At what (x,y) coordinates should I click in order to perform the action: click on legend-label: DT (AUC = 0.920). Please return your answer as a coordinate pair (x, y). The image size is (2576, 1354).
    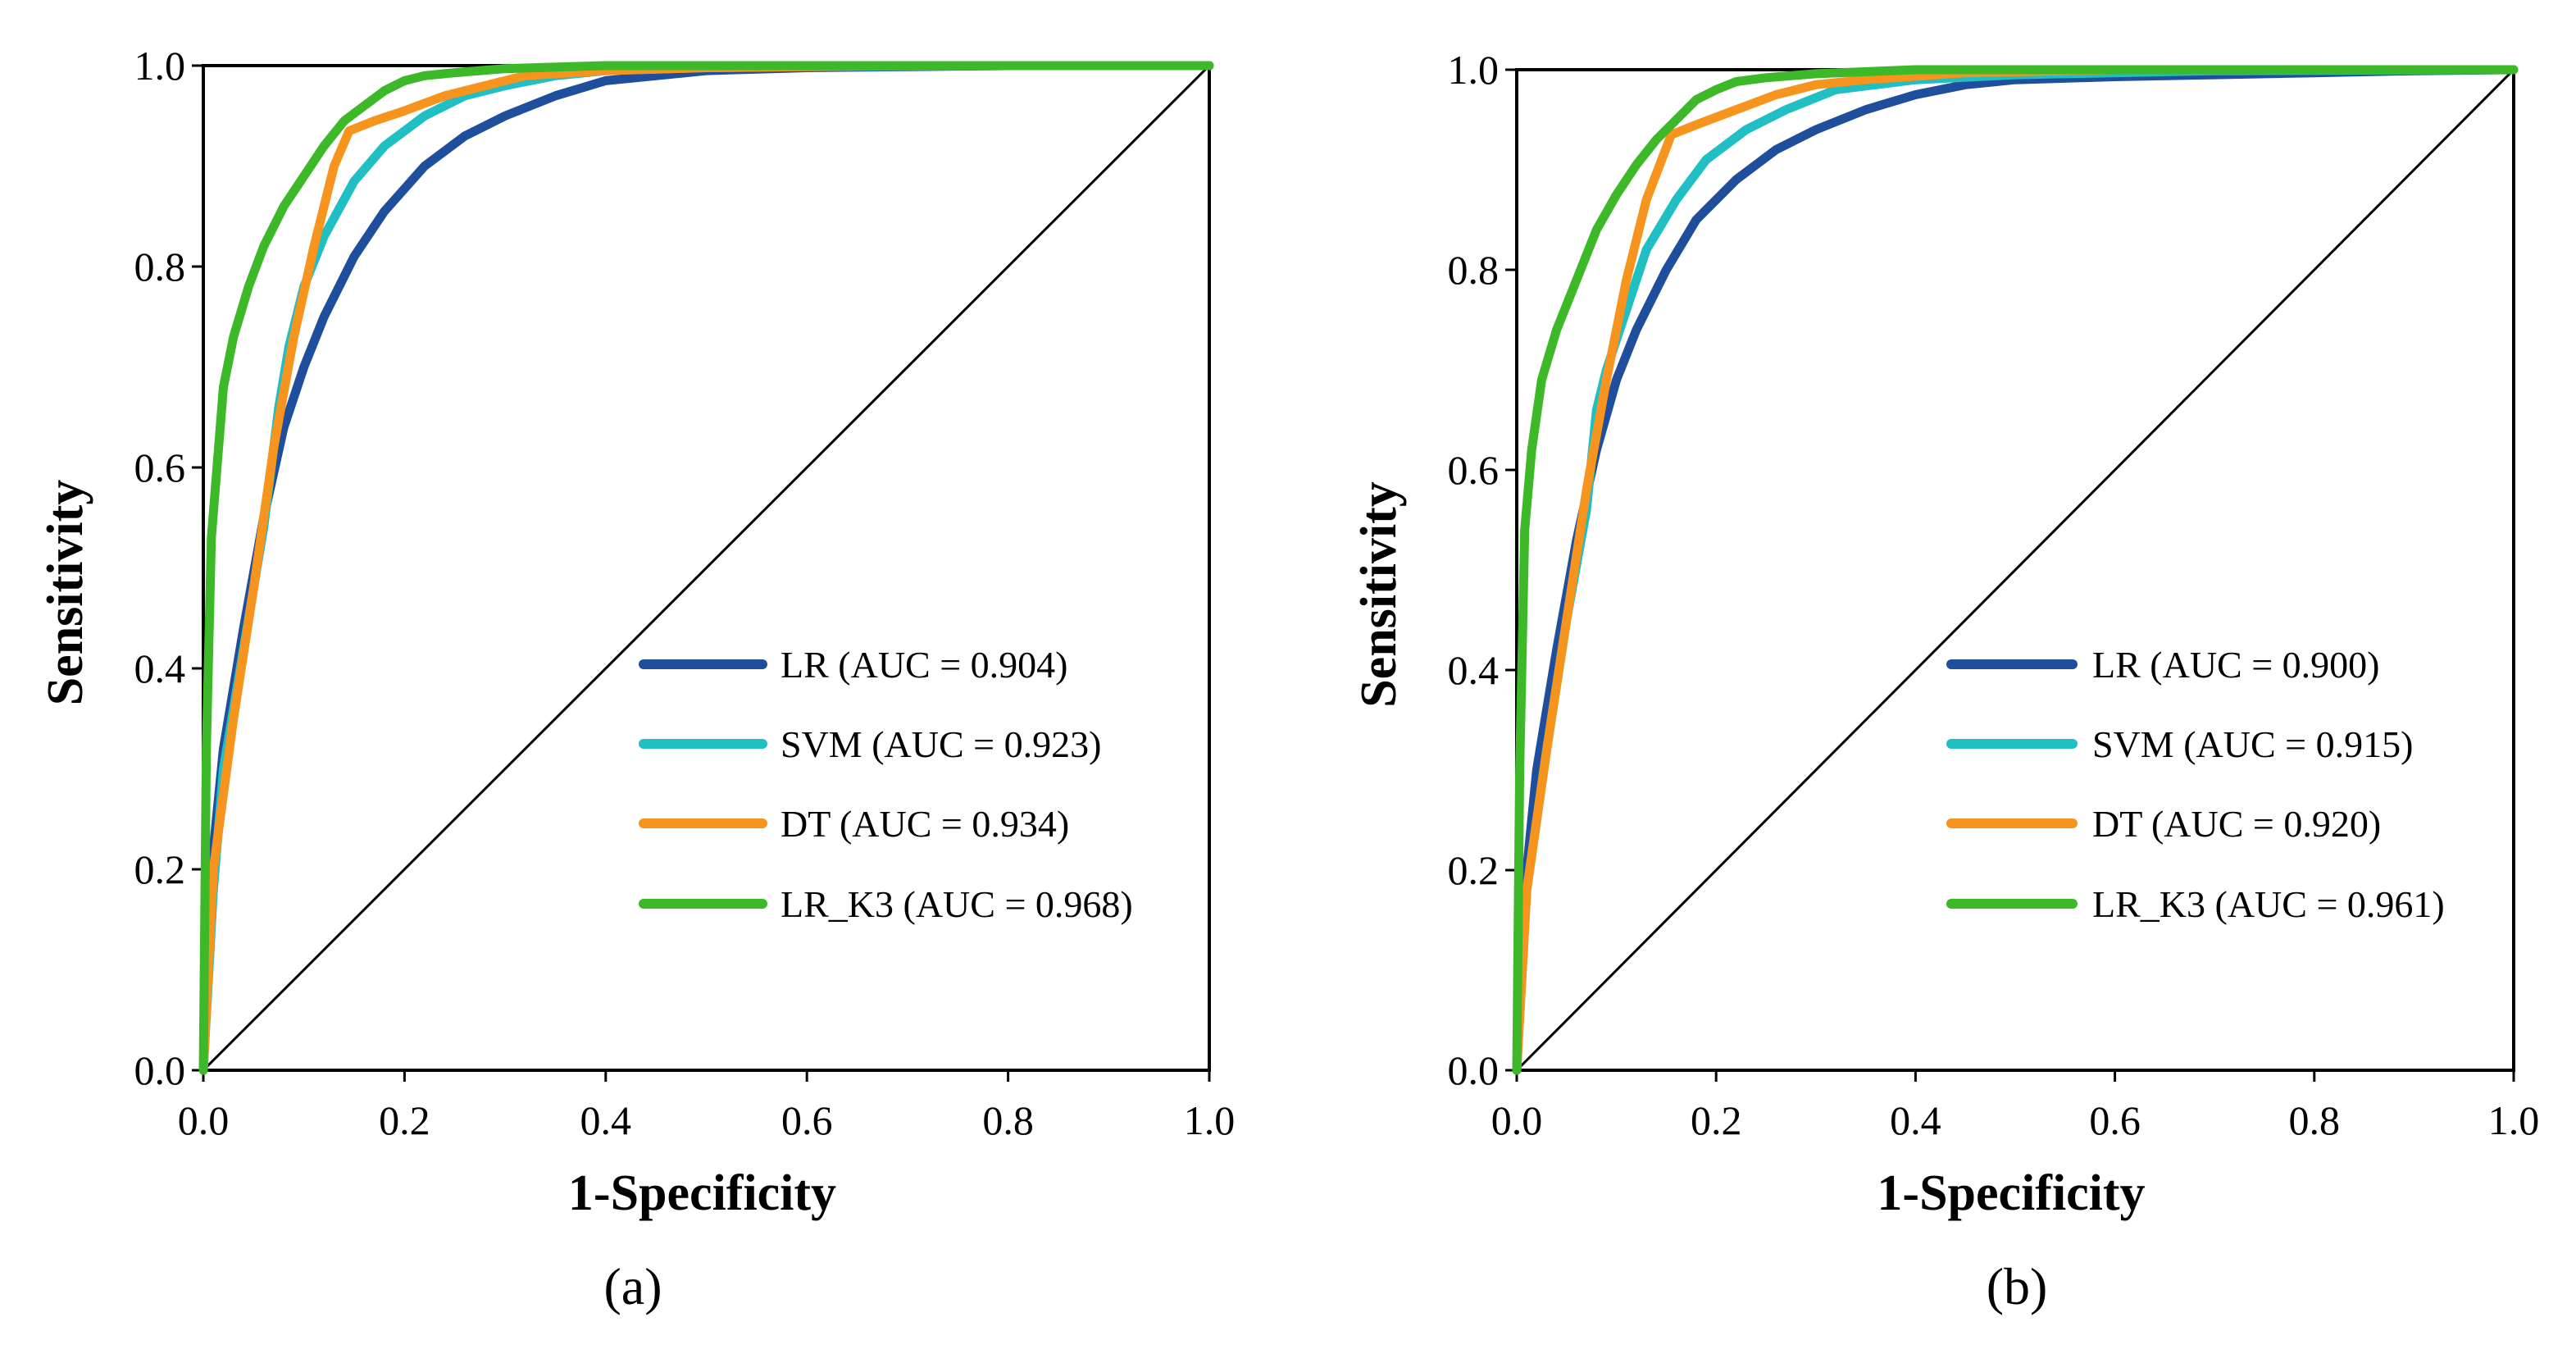
    Looking at the image, I should click on (2236, 824).